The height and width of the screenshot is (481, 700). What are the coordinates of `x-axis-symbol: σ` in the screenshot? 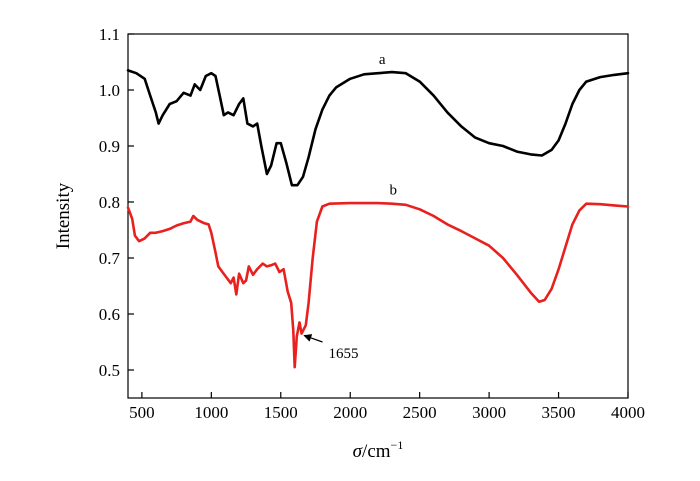 It's located at (358, 451).